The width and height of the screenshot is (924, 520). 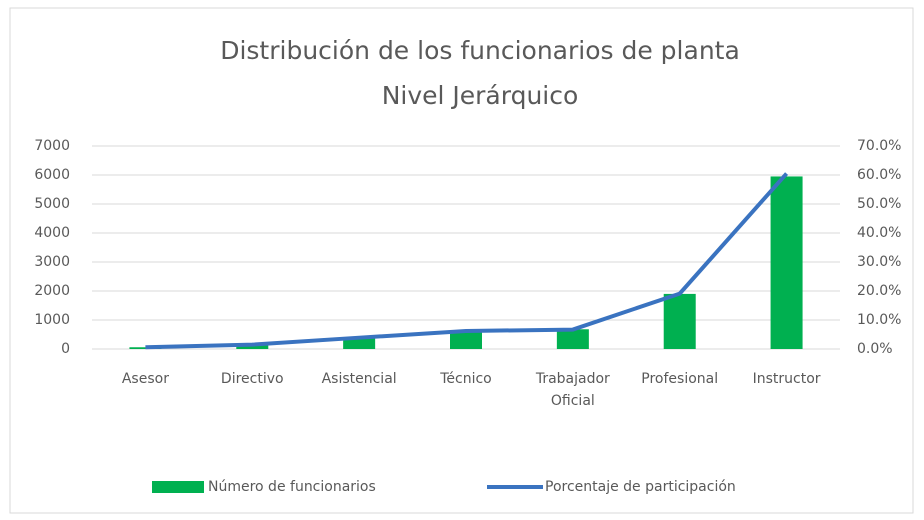 What do you see at coordinates (65, 349) in the screenshot?
I see `y-tick-label: 0` at bounding box center [65, 349].